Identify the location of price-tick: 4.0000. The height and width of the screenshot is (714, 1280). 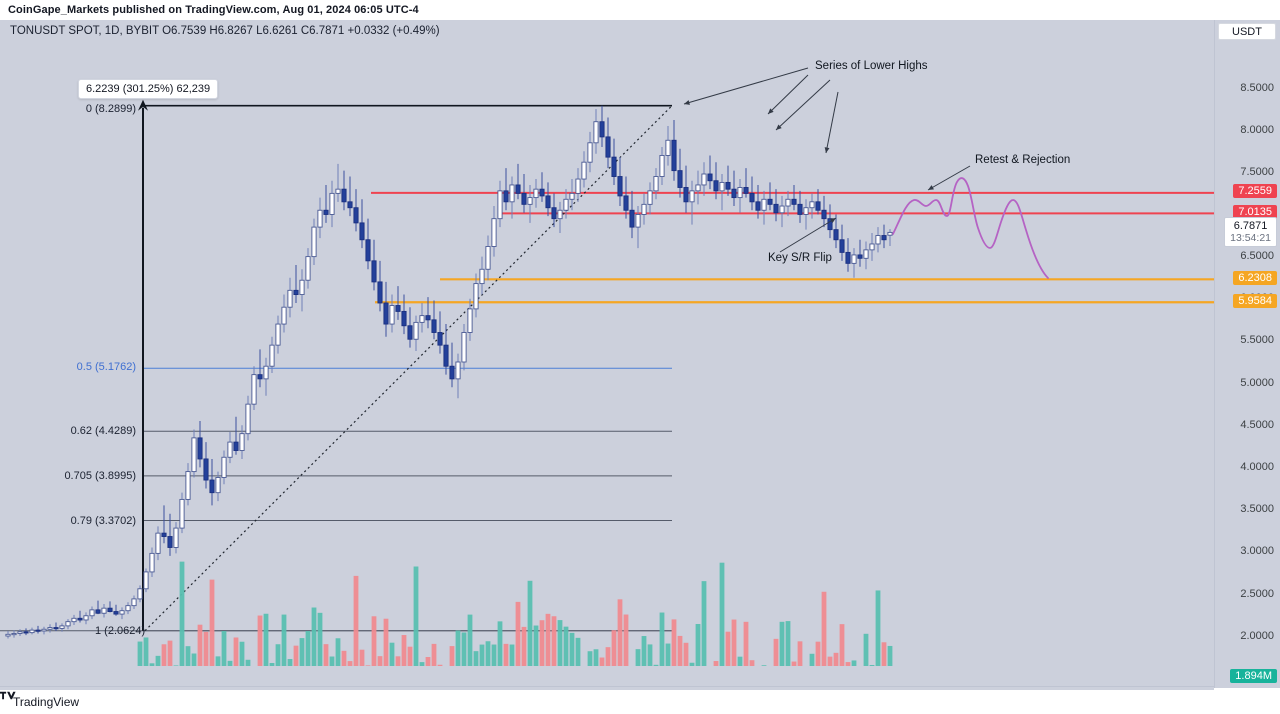
(1257, 467).